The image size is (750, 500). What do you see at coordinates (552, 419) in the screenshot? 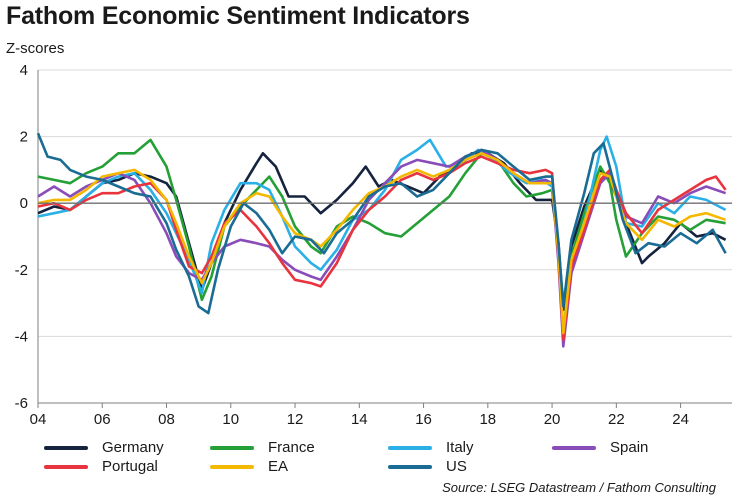
I see `x-tick-label: 20` at bounding box center [552, 419].